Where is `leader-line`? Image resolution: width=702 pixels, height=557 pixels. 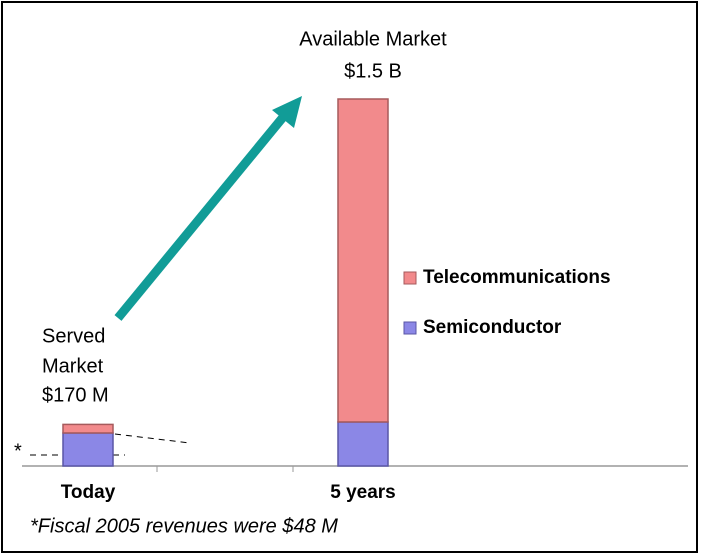 leader-line is located at coordinates (152, 438).